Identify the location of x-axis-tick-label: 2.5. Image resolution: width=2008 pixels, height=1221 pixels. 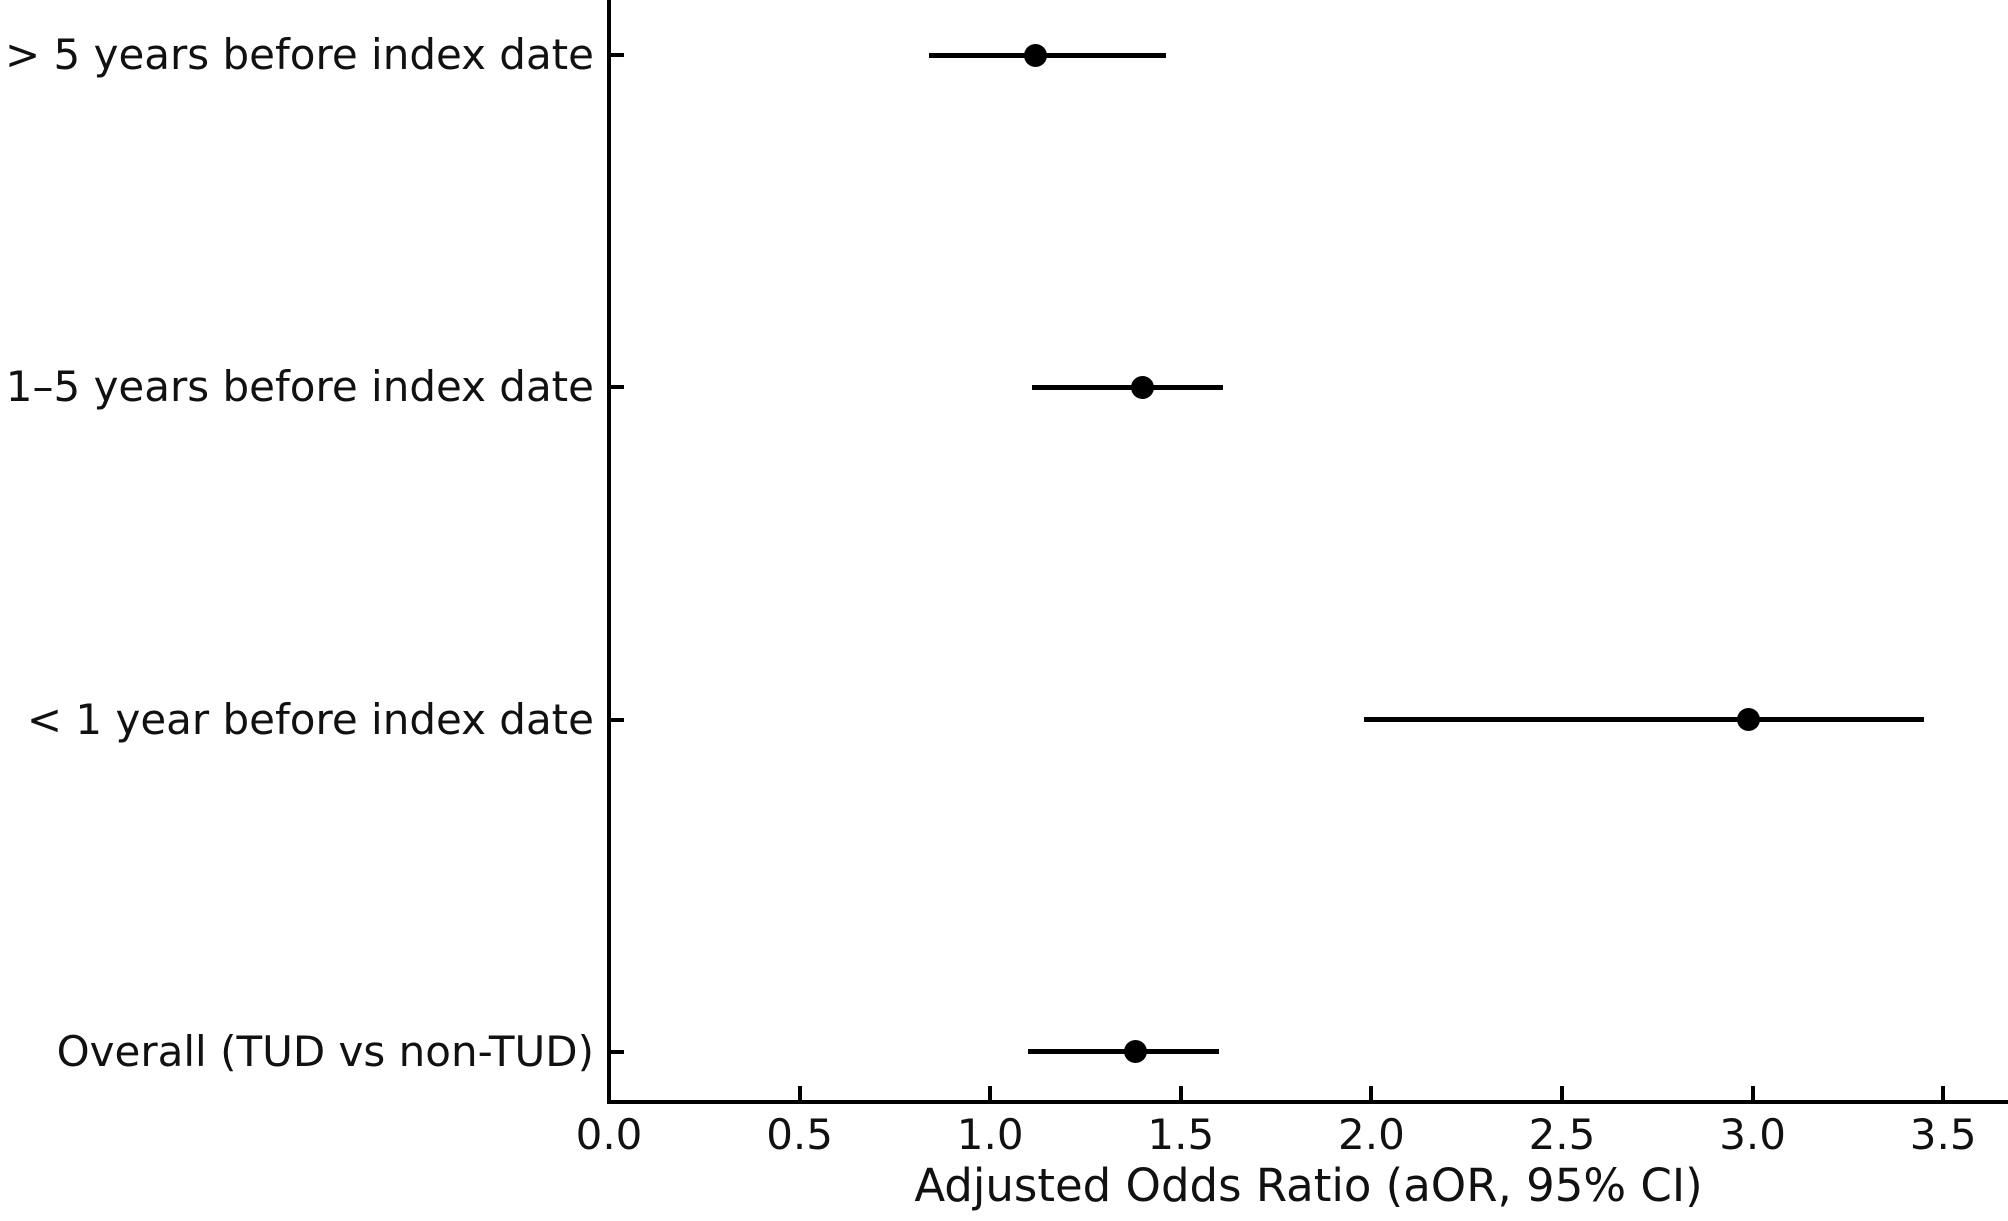
(1562, 1134).